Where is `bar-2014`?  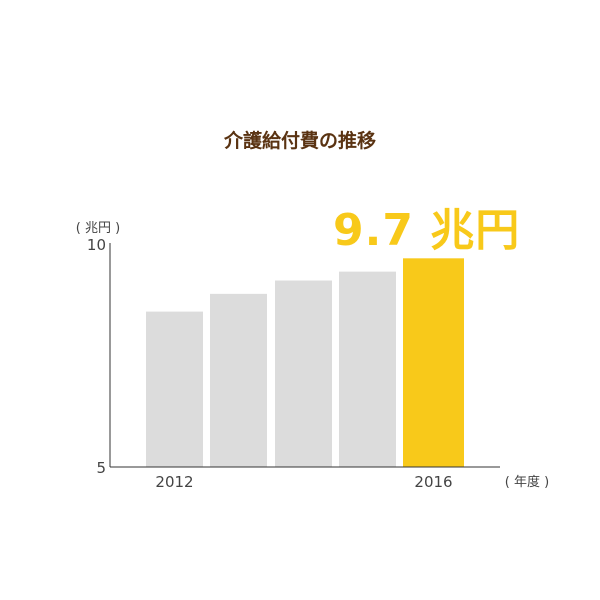
bar-2014 is located at coordinates (303, 373).